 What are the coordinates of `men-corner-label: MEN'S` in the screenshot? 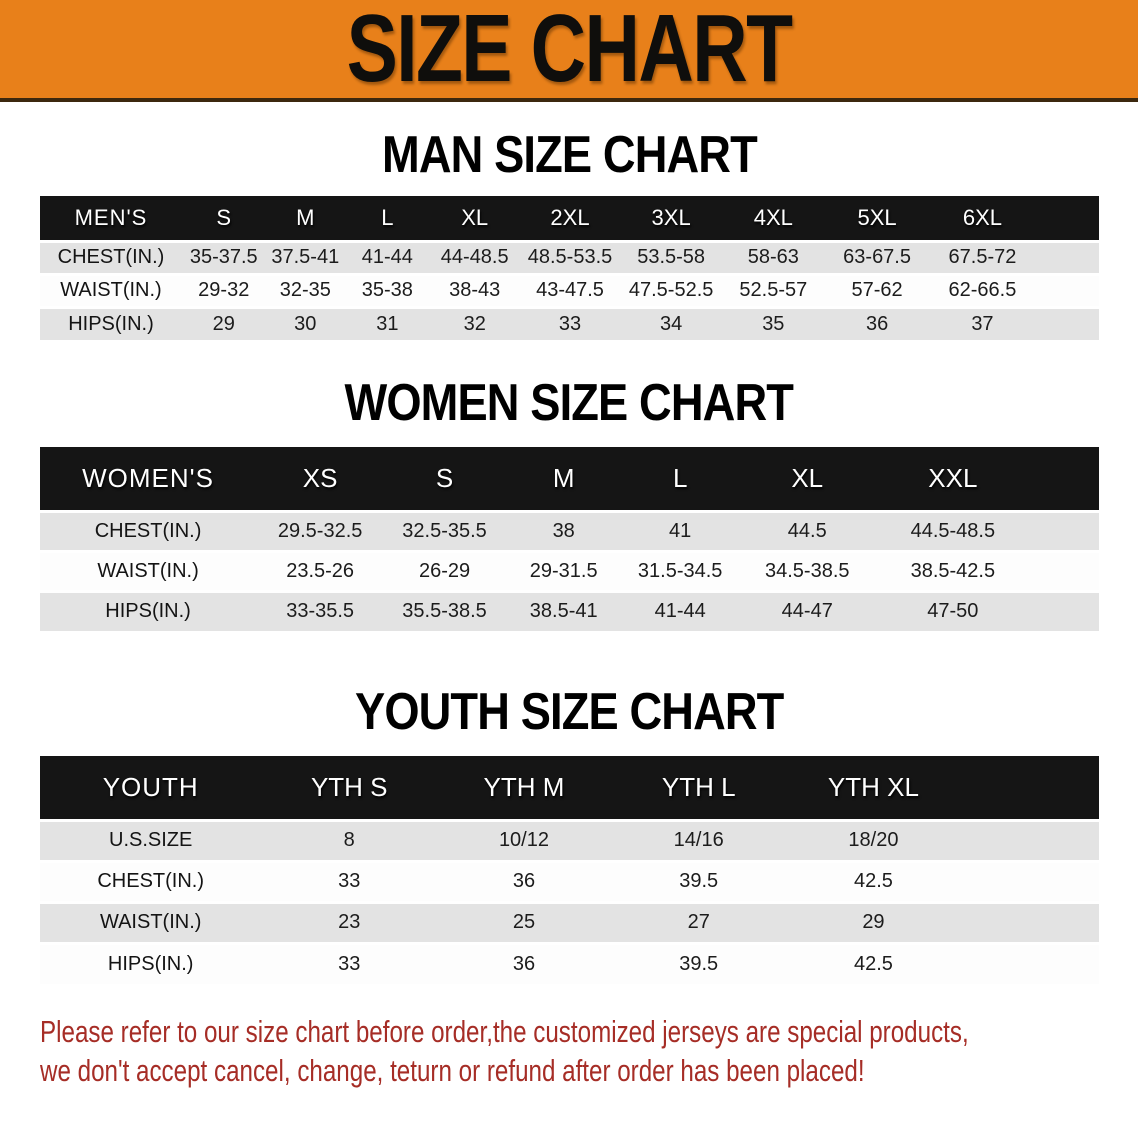 It's located at (111, 218).